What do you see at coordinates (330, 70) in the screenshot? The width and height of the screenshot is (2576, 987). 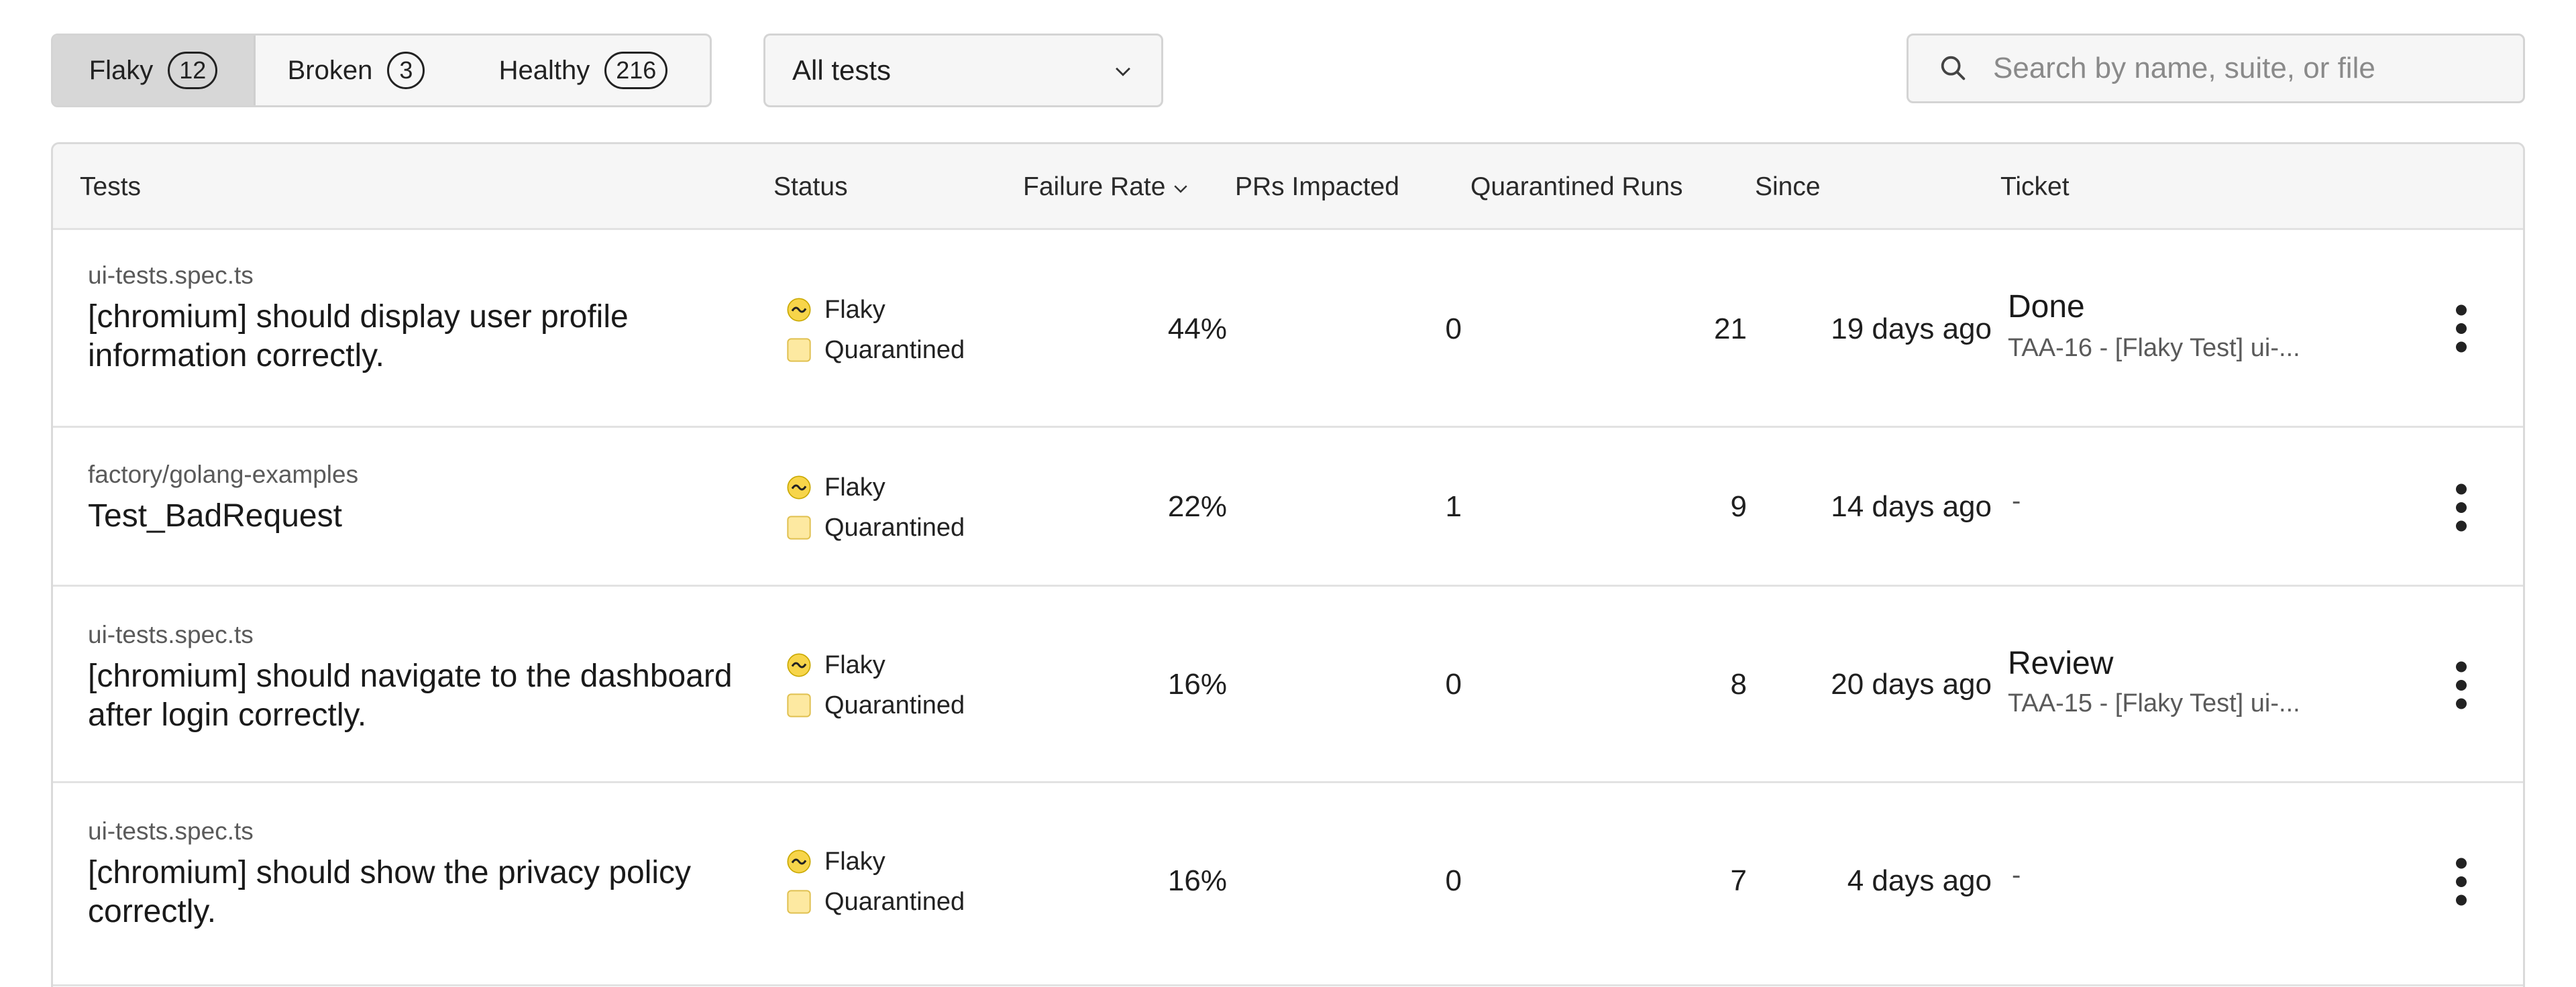 I see `tab-broken-label: Broken` at bounding box center [330, 70].